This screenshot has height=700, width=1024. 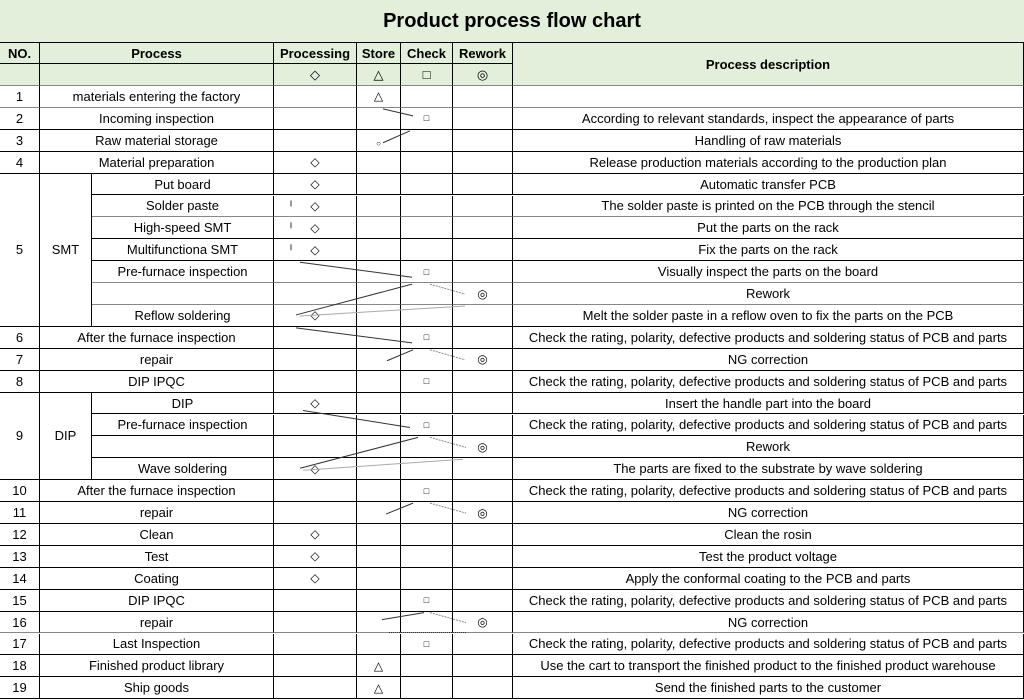 I want to click on row-number: 15, so click(x=20, y=600).